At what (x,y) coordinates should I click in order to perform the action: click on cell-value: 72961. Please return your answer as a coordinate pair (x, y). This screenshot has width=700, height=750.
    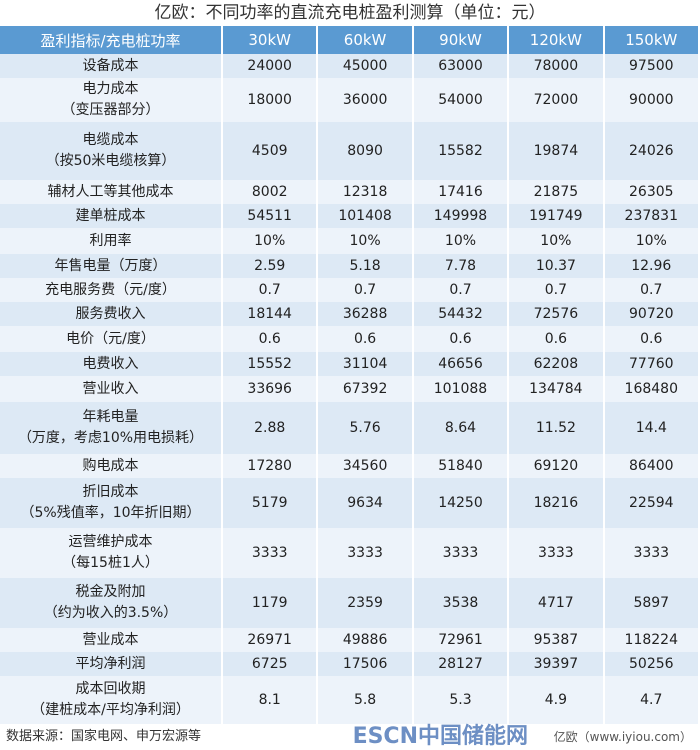
    Looking at the image, I should click on (461, 640).